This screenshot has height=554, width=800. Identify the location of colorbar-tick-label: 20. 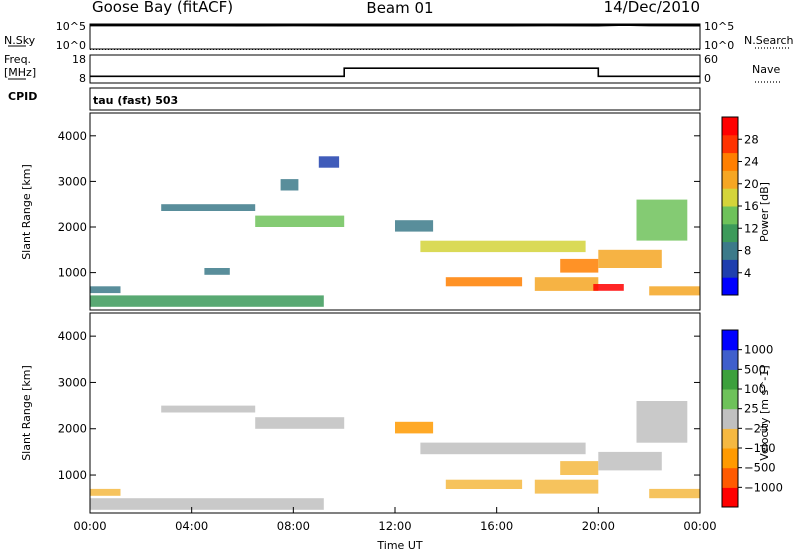
(751, 184).